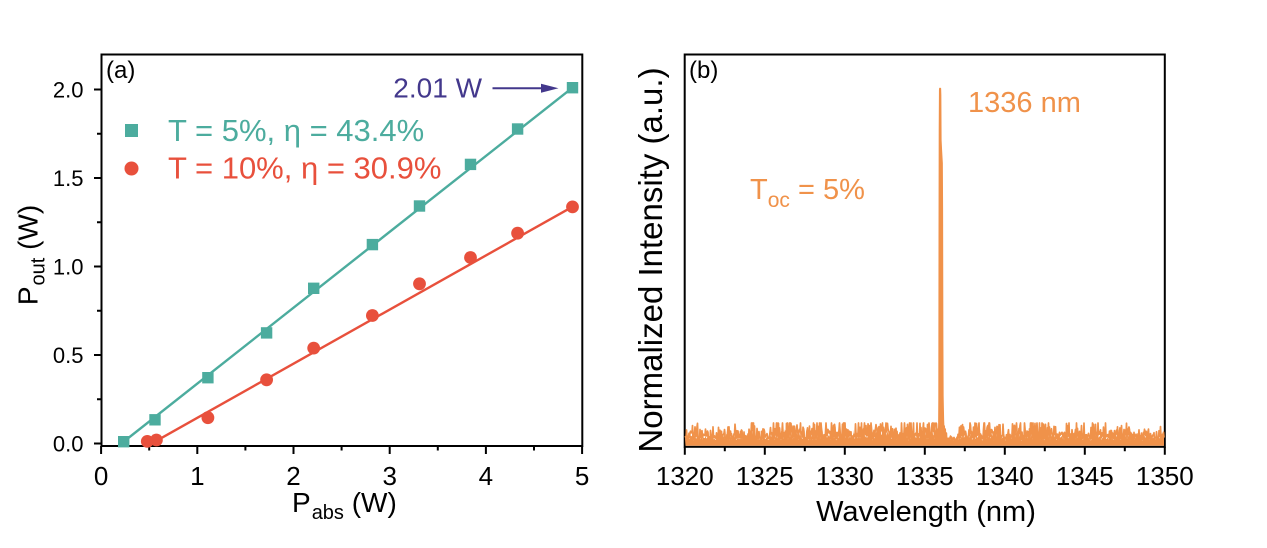  I want to click on svg-text: 2.0, so click(68, 90).